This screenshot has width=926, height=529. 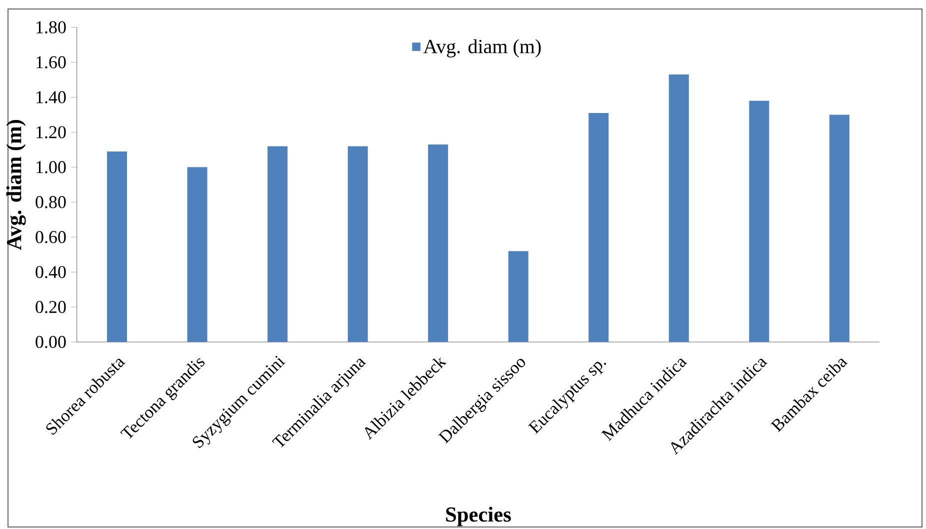 What do you see at coordinates (51, 272) in the screenshot?
I see `y-tick-label: 0.40` at bounding box center [51, 272].